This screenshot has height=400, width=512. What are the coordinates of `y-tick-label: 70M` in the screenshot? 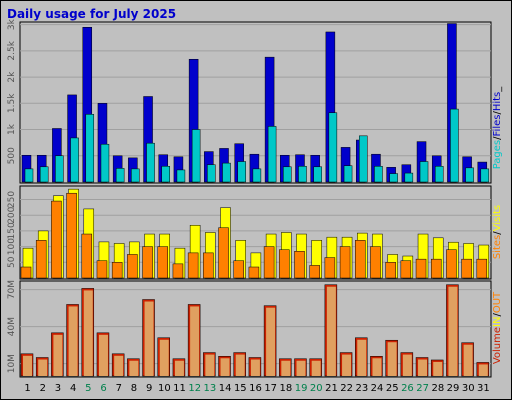 It's located at (12, 289).